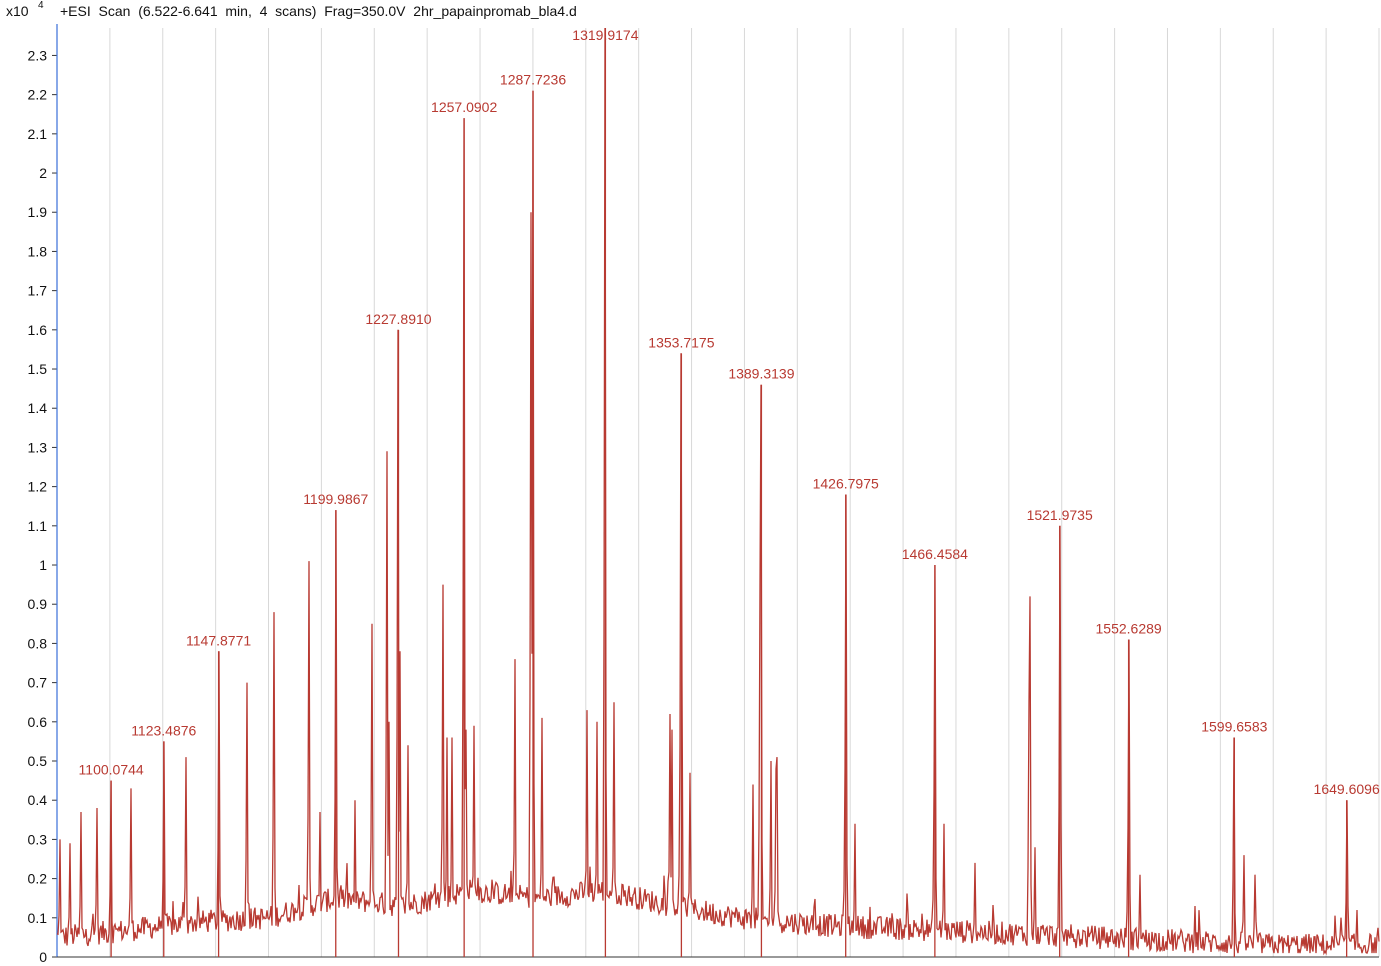 This screenshot has height=966, width=1381. Describe the element at coordinates (38, 369) in the screenshot. I see `y-tick-label: 1.5` at that location.